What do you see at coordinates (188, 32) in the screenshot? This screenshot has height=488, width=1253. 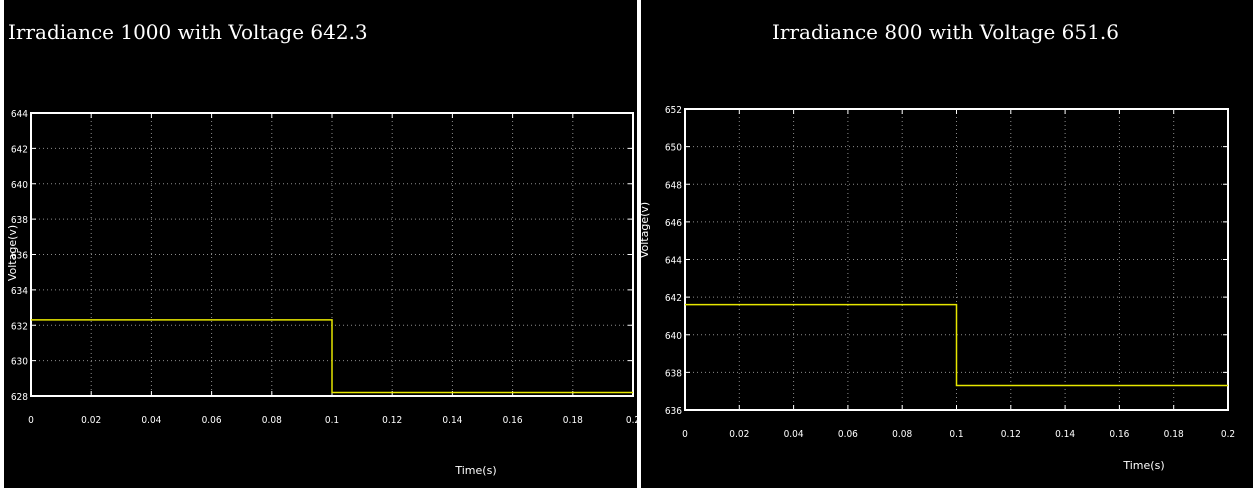 I see `chart-title: Irradiance 1000 with Voltage 642.3` at bounding box center [188, 32].